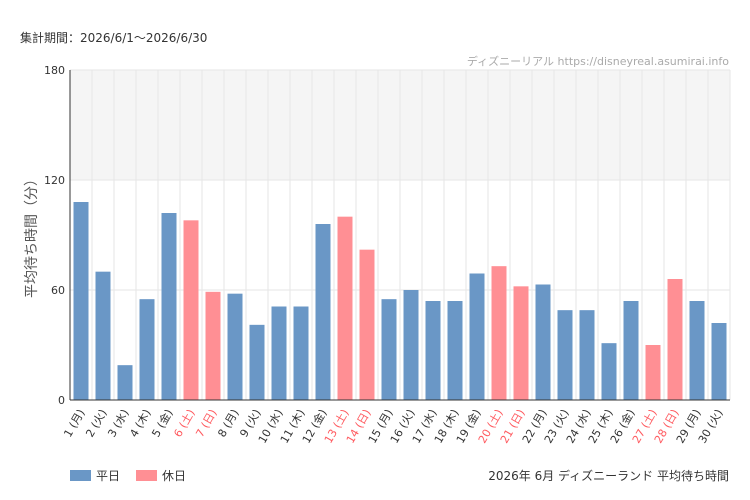  I want to click on x-tick-label: 8 (月), so click(228, 423).